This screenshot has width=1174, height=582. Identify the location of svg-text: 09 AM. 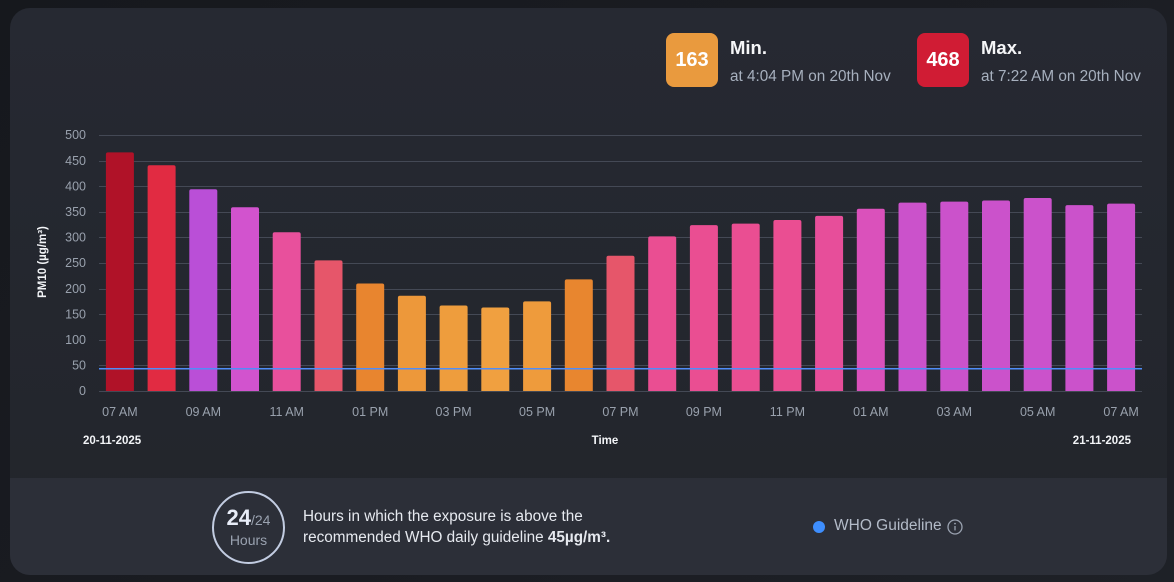
(203, 412).